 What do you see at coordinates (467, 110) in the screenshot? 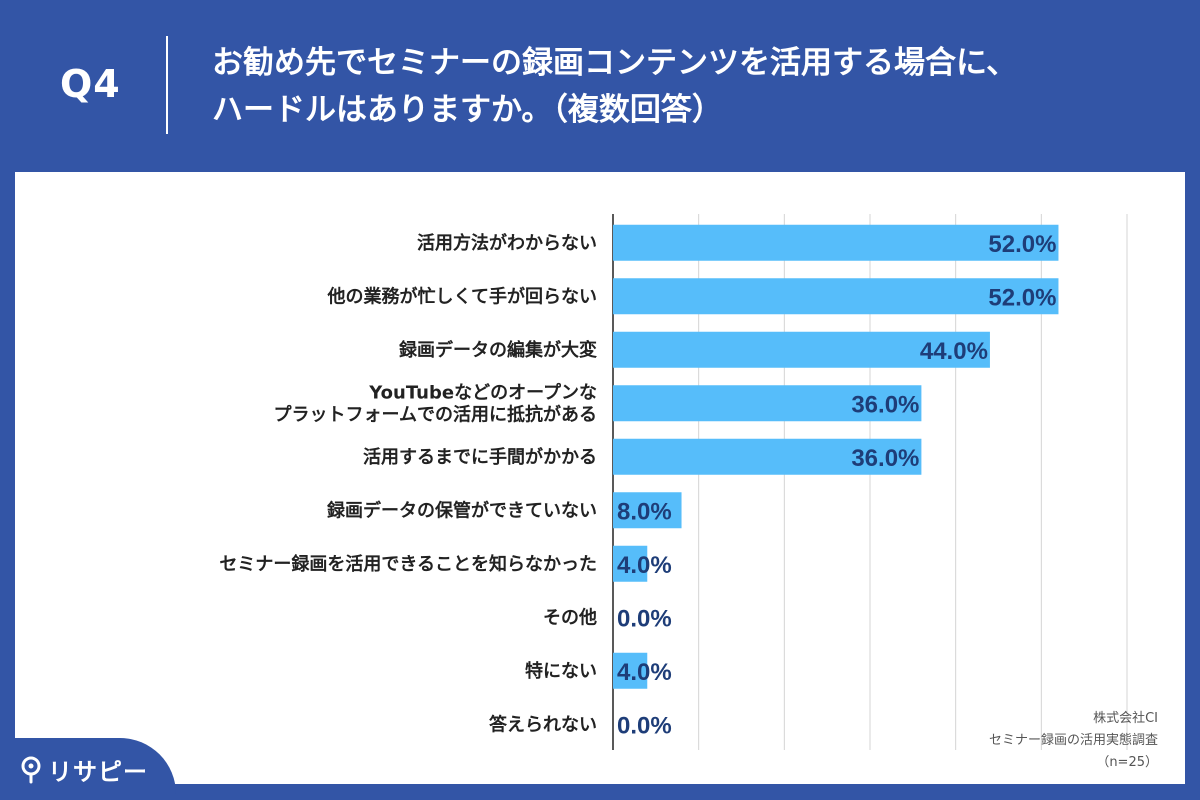
I see `question-title-line-2: ハードルはありますか。（複数回答）` at bounding box center [467, 110].